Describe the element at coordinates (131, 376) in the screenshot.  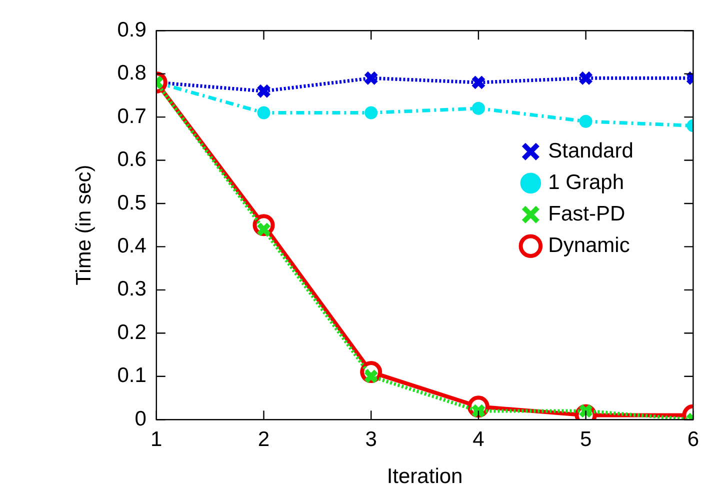
I see `y-tick-label: 0.1` at that location.